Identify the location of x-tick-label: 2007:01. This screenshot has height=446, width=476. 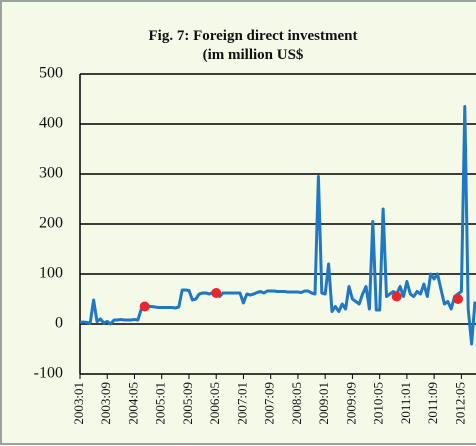
(241, 403).